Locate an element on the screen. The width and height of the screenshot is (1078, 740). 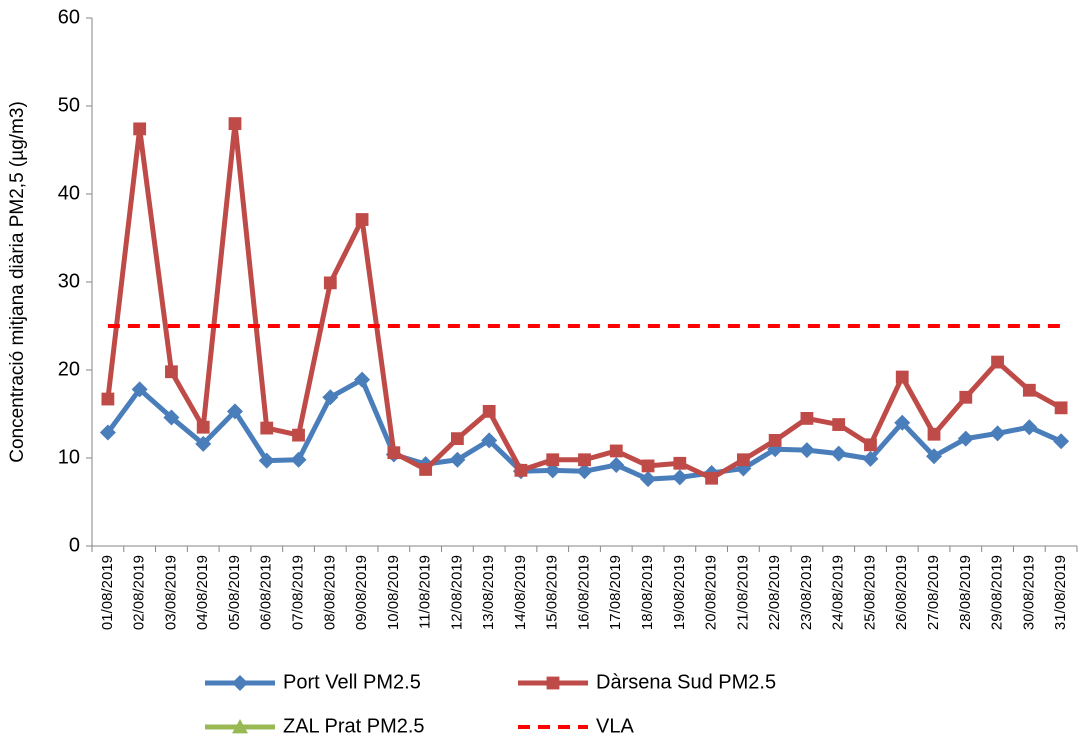
x-tick-label: 19/08/2019 is located at coordinates (679, 592).